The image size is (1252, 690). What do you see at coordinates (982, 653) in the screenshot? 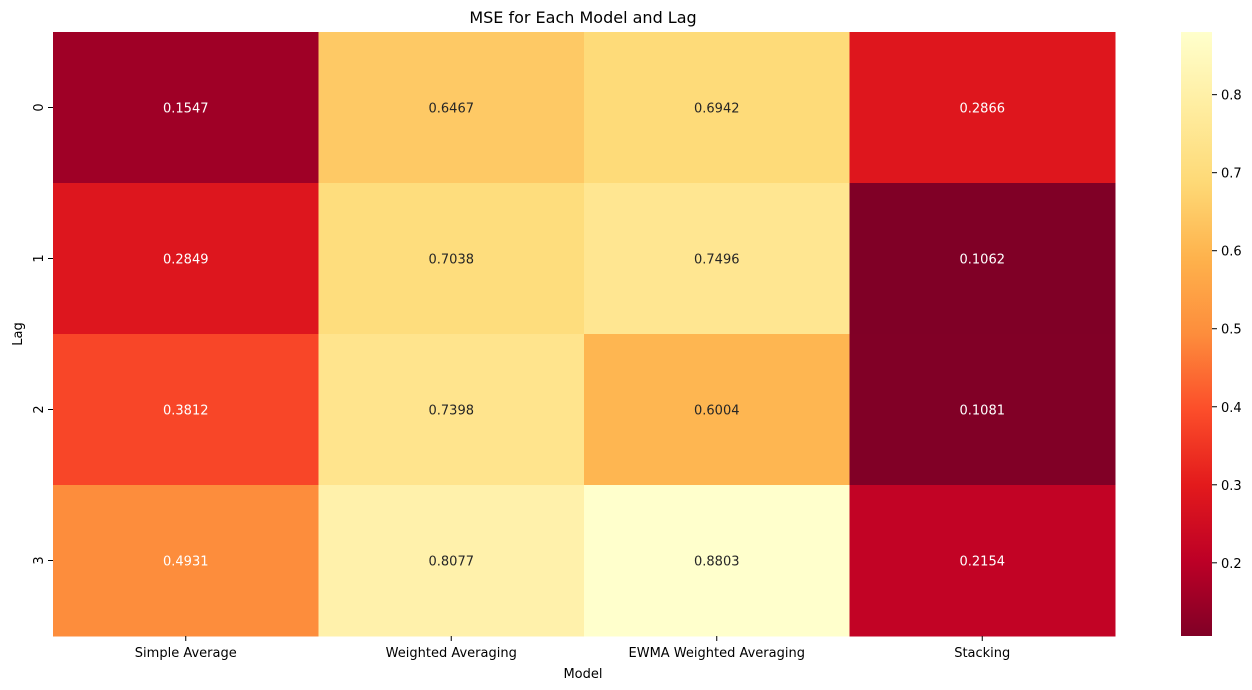
I see `x-tick-label: Stacking` at bounding box center [982, 653].